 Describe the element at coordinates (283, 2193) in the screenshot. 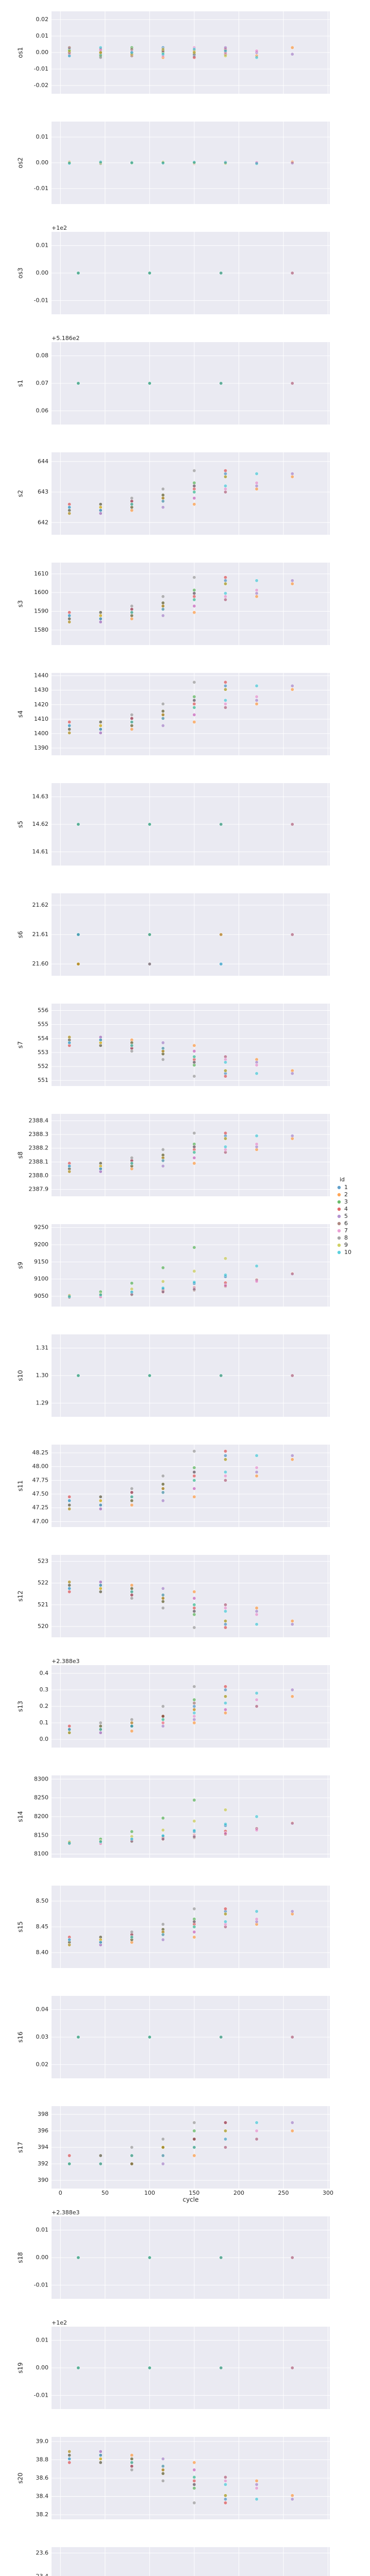

I see `x-tick-label: 250` at that location.